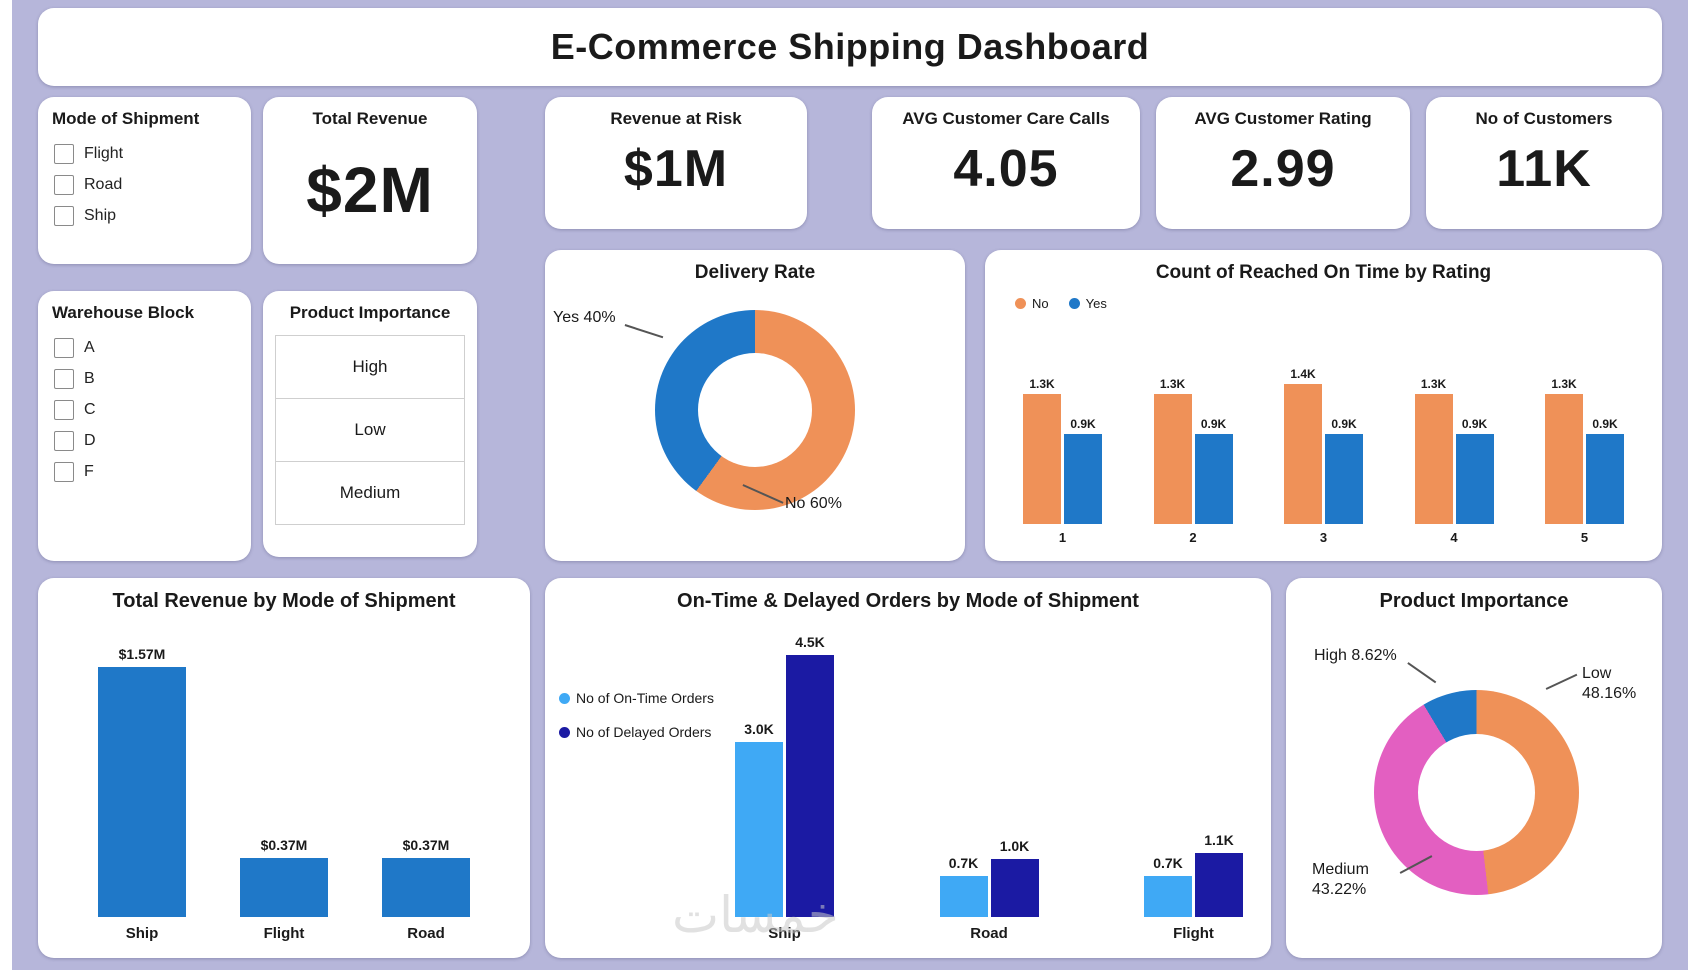  Describe the element at coordinates (90, 440) in the screenshot. I see `checkbox-label: D` at that location.